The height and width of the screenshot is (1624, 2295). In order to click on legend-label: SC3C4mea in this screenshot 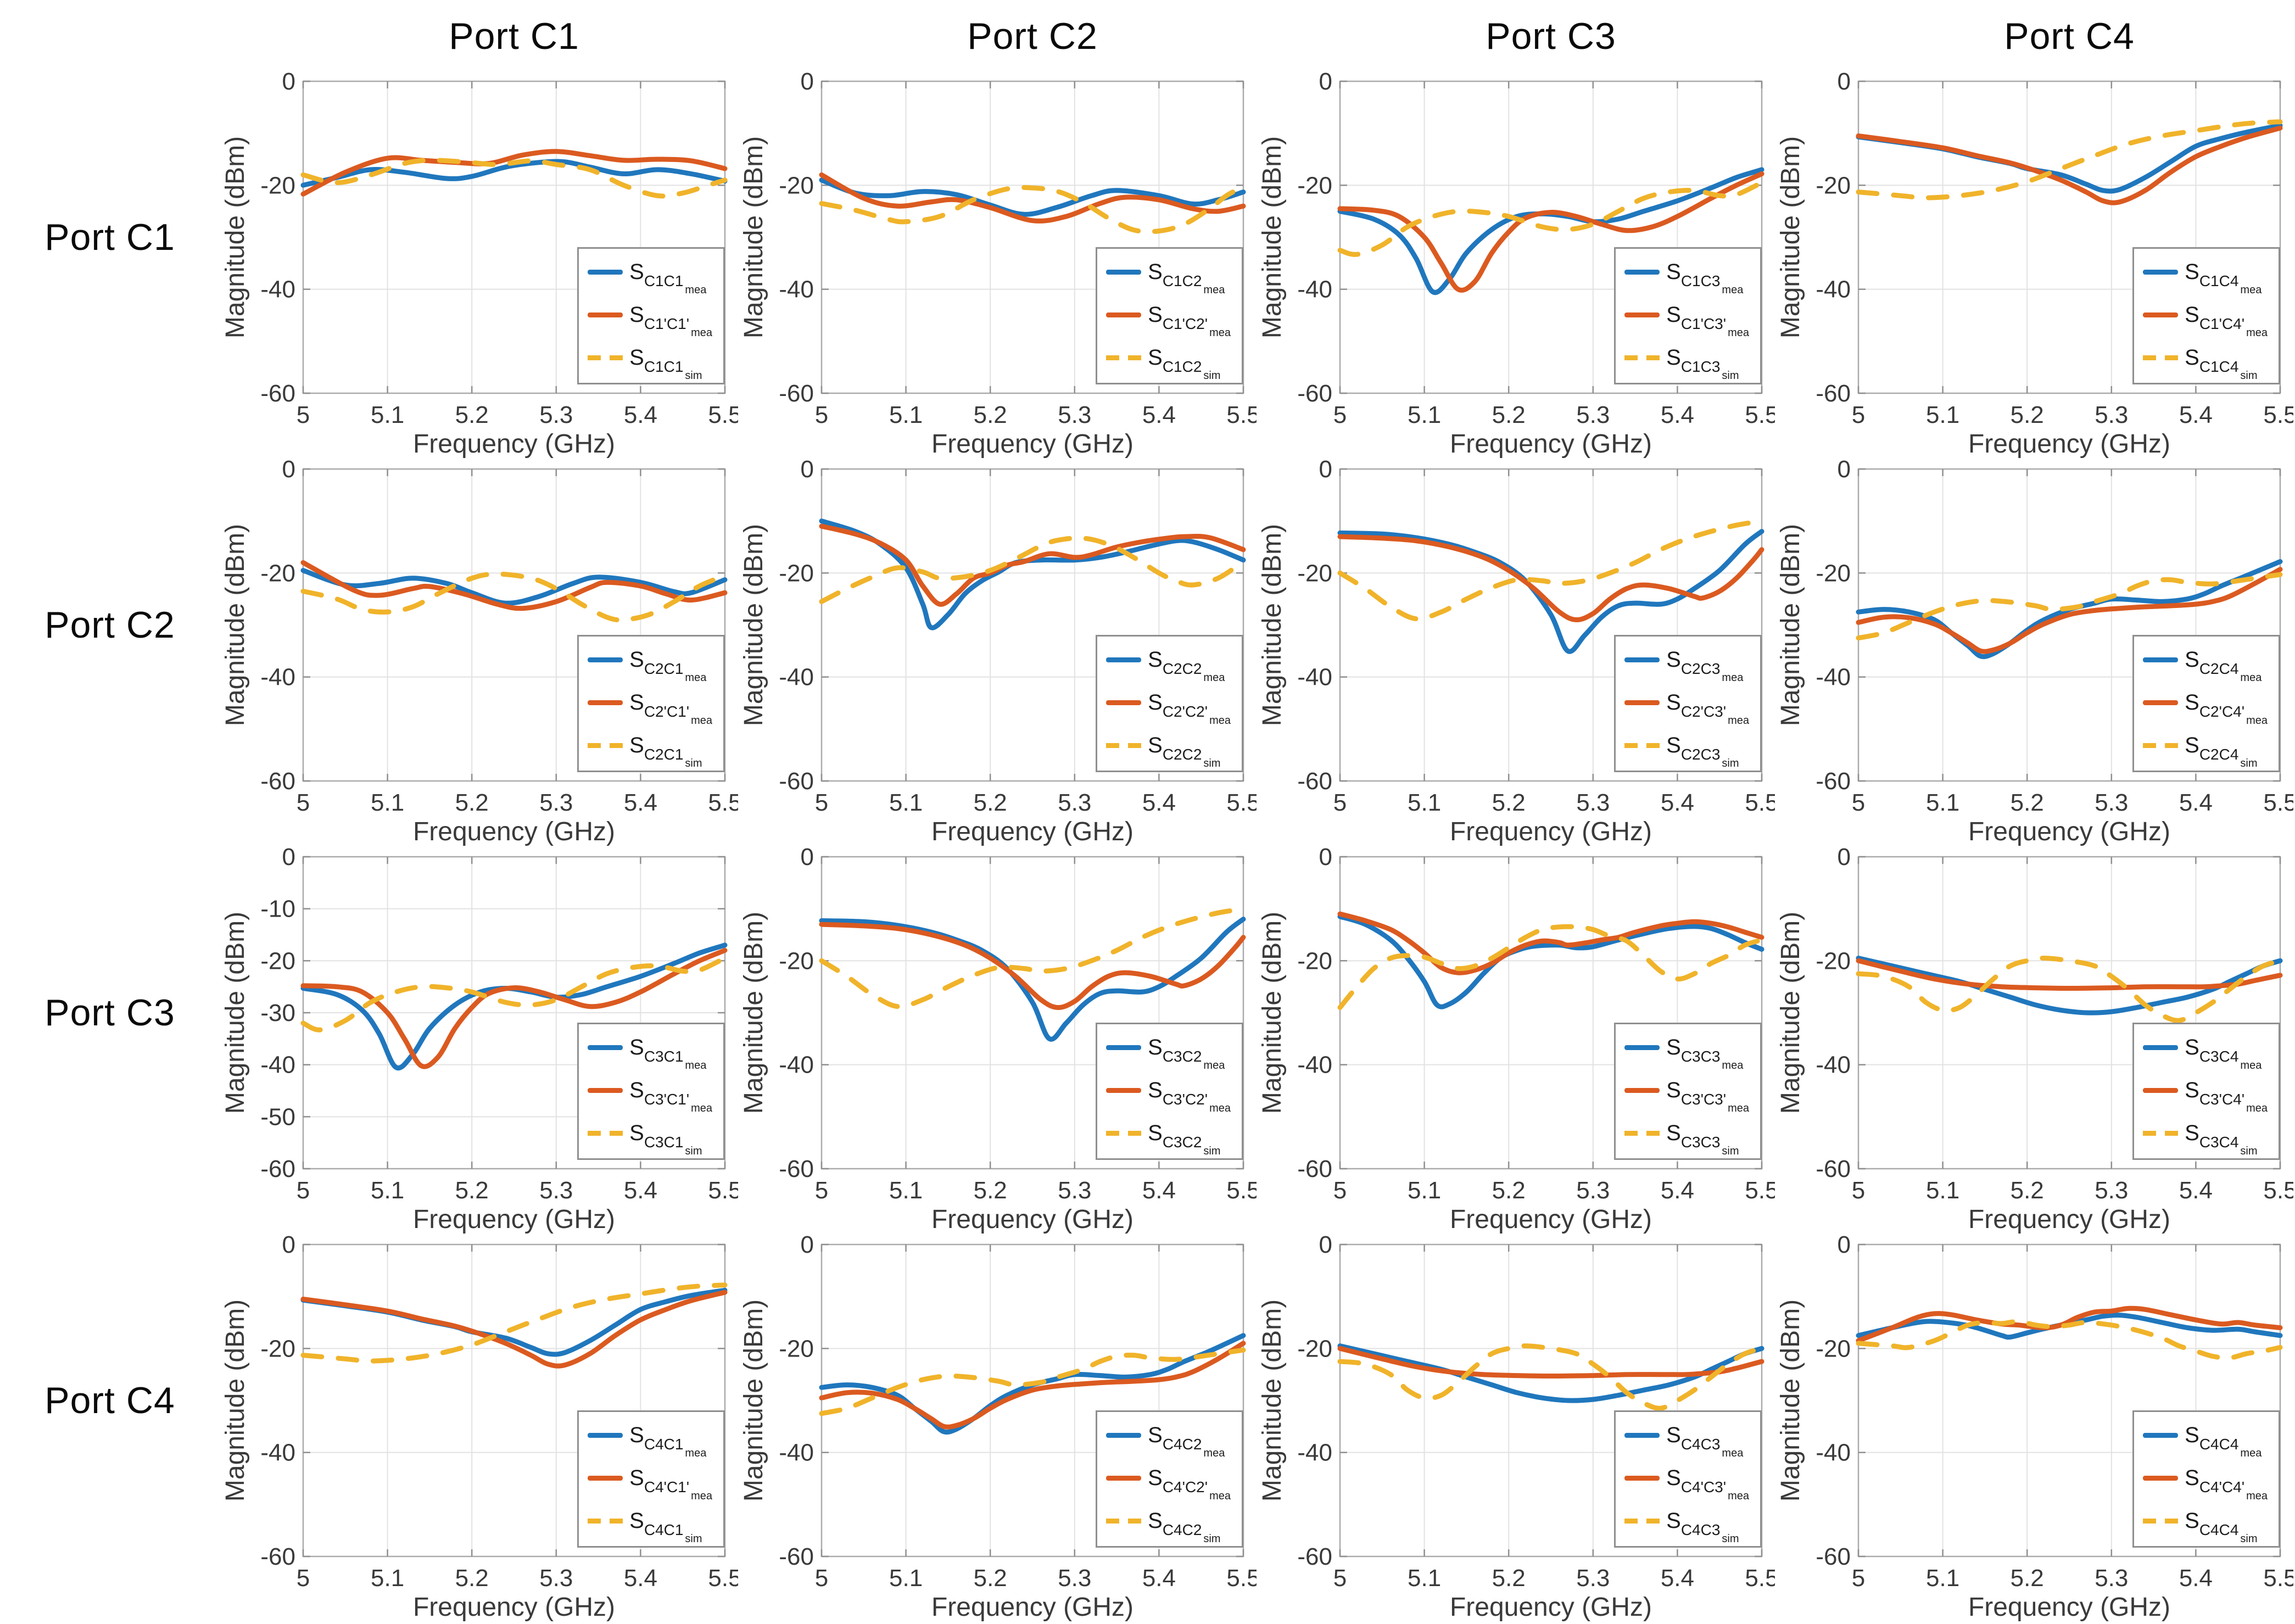, I will do `click(2223, 1053)`.